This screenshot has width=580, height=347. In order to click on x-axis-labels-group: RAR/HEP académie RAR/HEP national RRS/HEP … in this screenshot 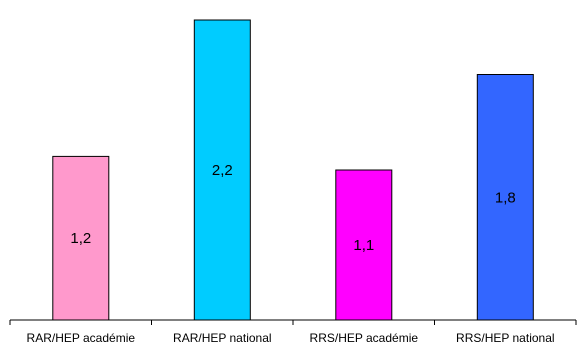, I will do `click(291, 338)`.